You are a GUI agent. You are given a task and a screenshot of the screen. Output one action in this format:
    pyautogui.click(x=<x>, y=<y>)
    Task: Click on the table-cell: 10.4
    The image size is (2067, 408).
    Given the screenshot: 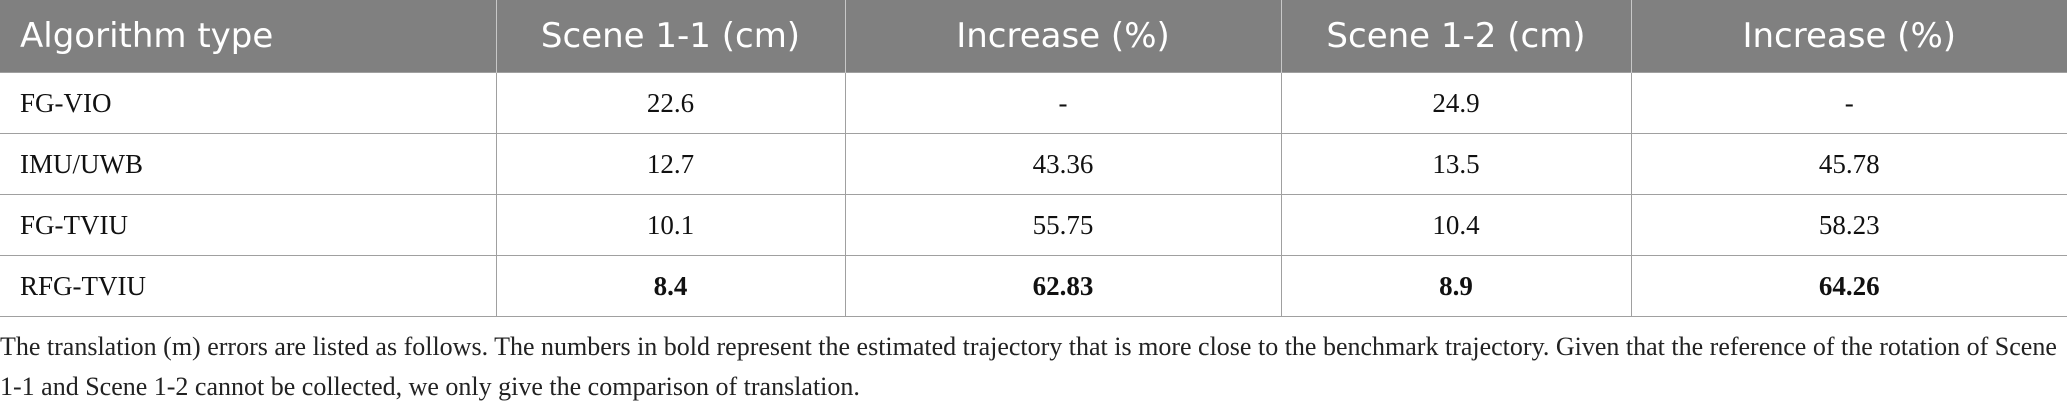 What is the action you would take?
    pyautogui.click(x=1456, y=225)
    